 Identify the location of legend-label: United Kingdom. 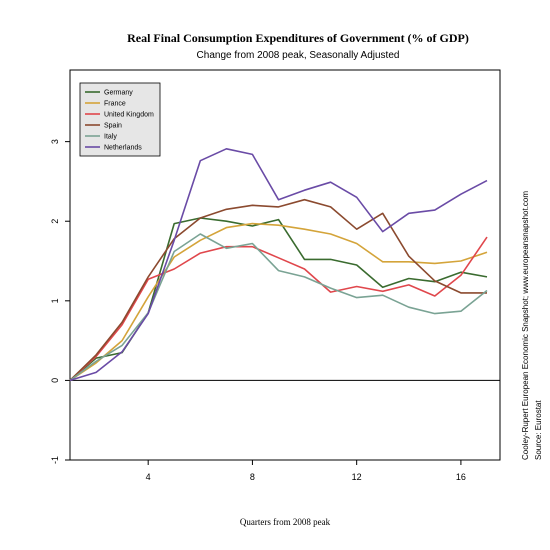
(129, 115).